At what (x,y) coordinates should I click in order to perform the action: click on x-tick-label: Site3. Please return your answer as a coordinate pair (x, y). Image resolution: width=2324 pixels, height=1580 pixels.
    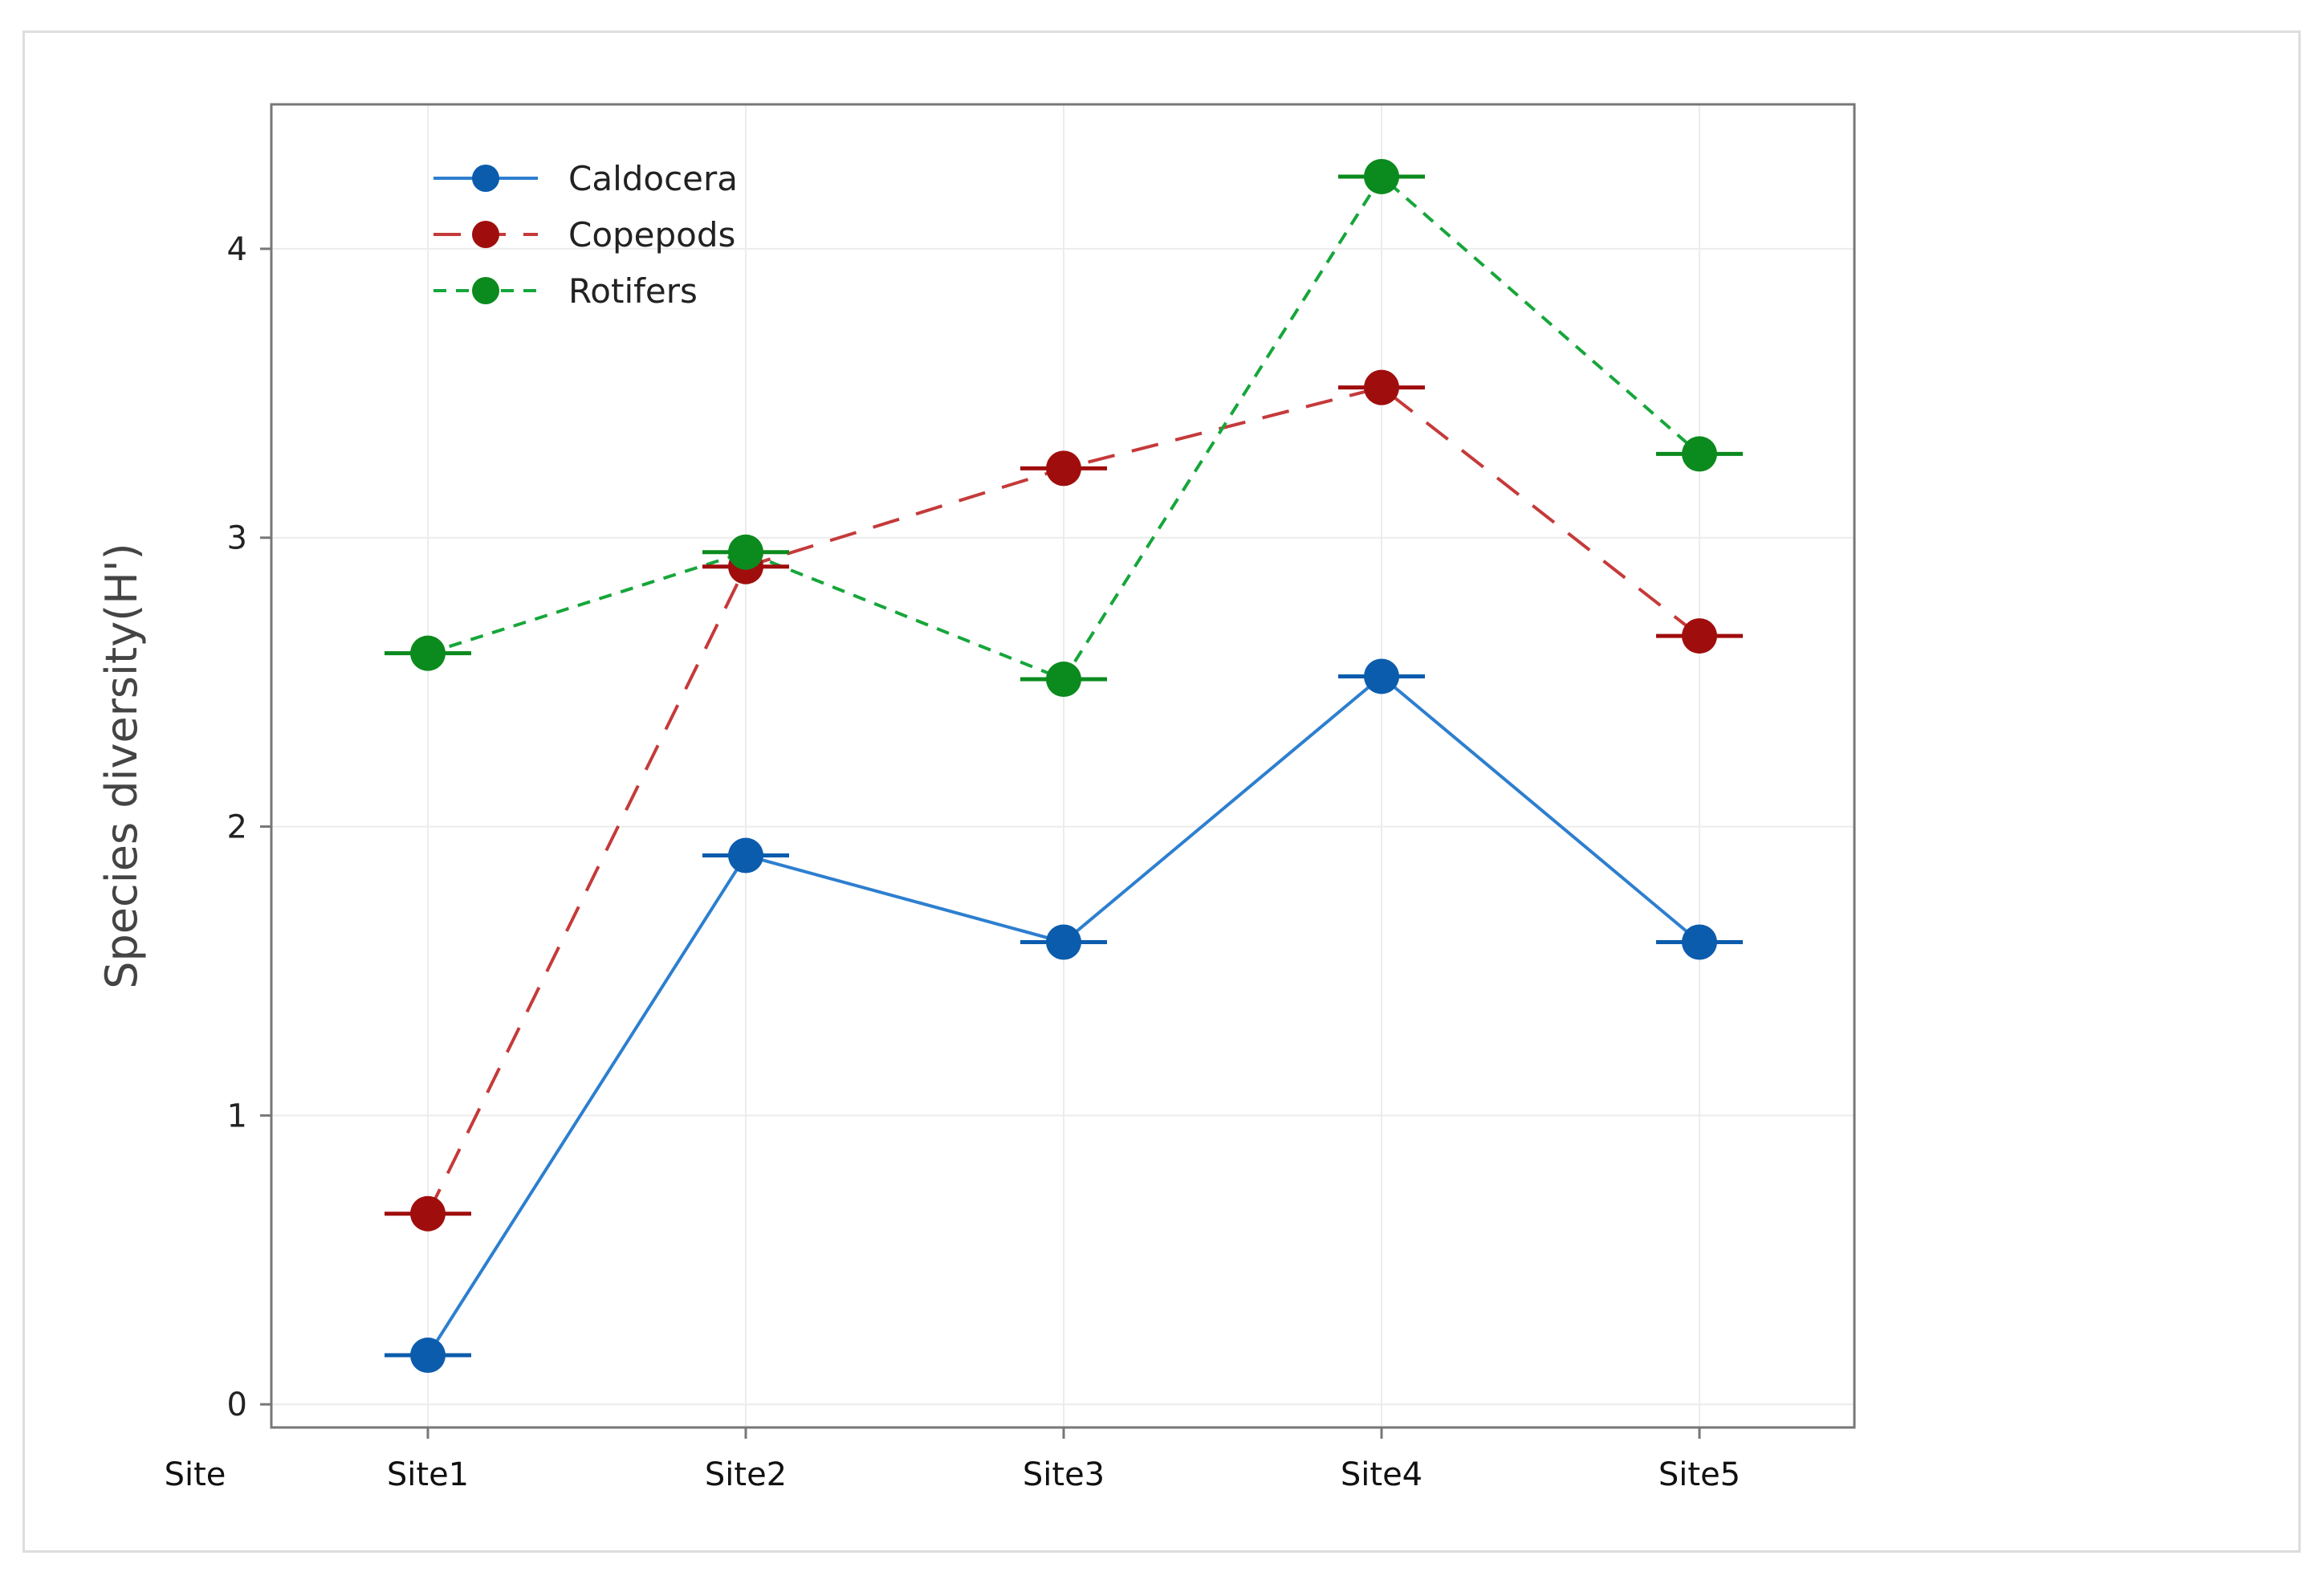
    Looking at the image, I should click on (1064, 1474).